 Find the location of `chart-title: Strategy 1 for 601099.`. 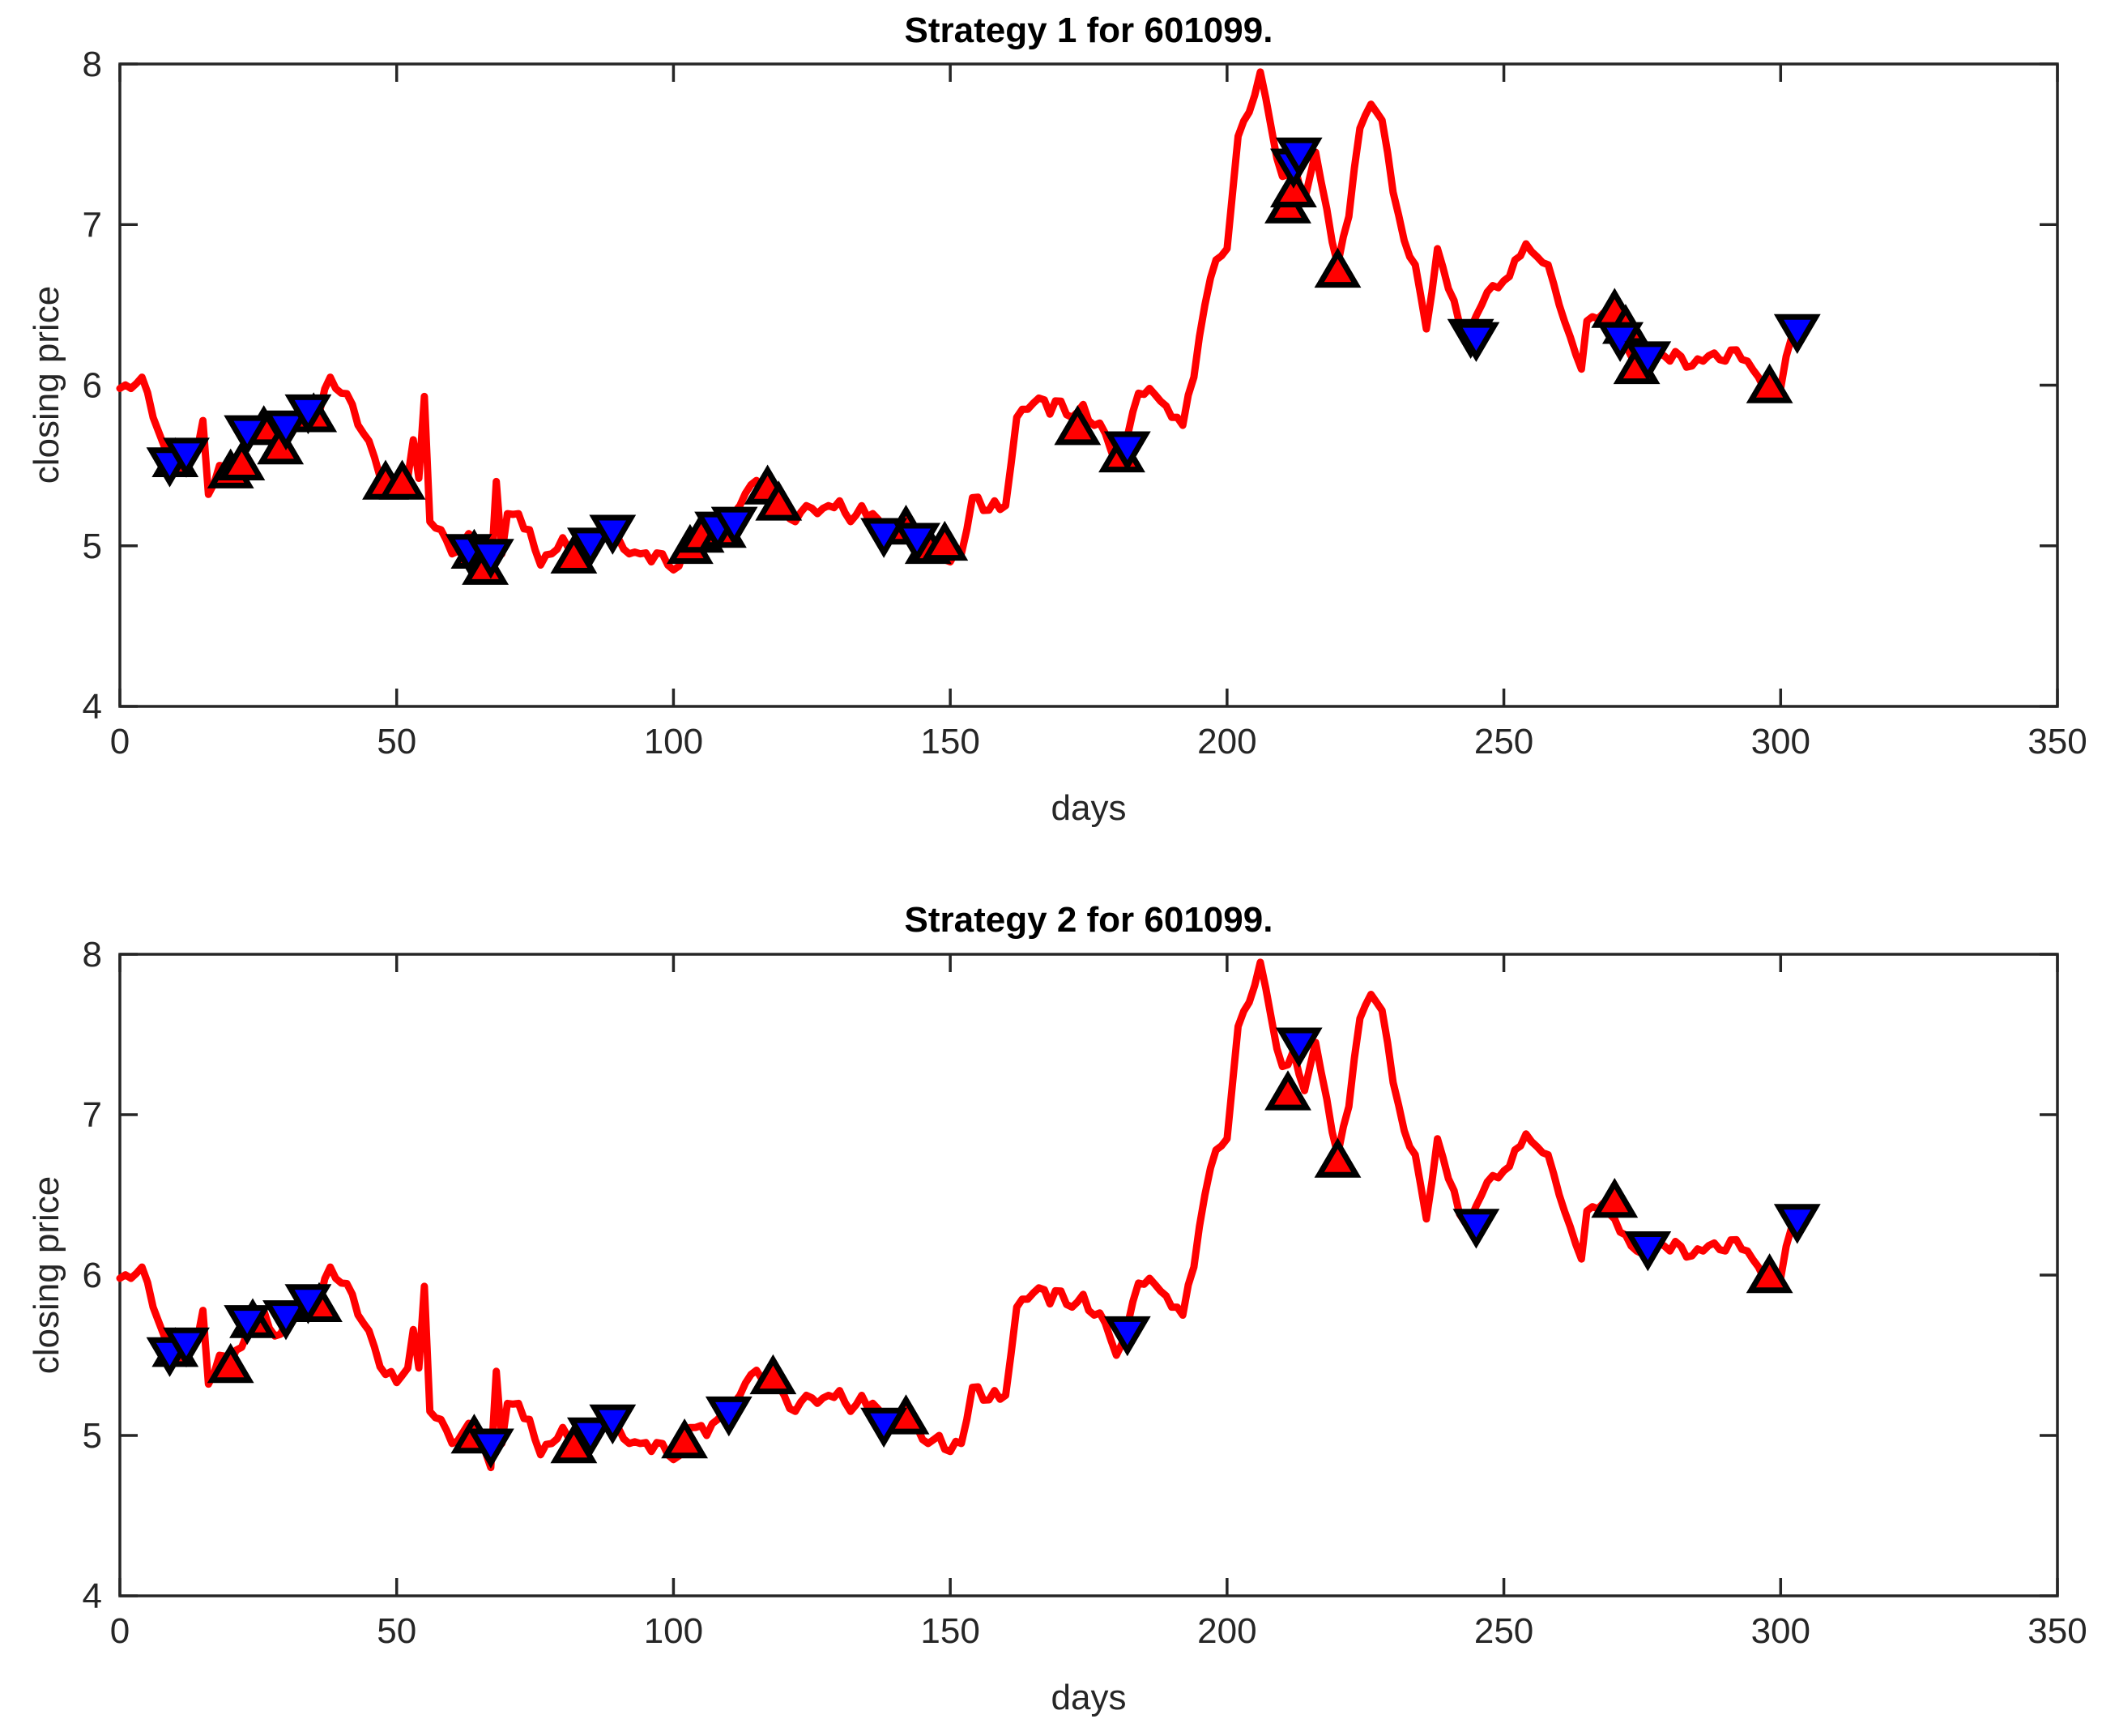

chart-title: Strategy 1 for 601099. is located at coordinates (1089, 30).